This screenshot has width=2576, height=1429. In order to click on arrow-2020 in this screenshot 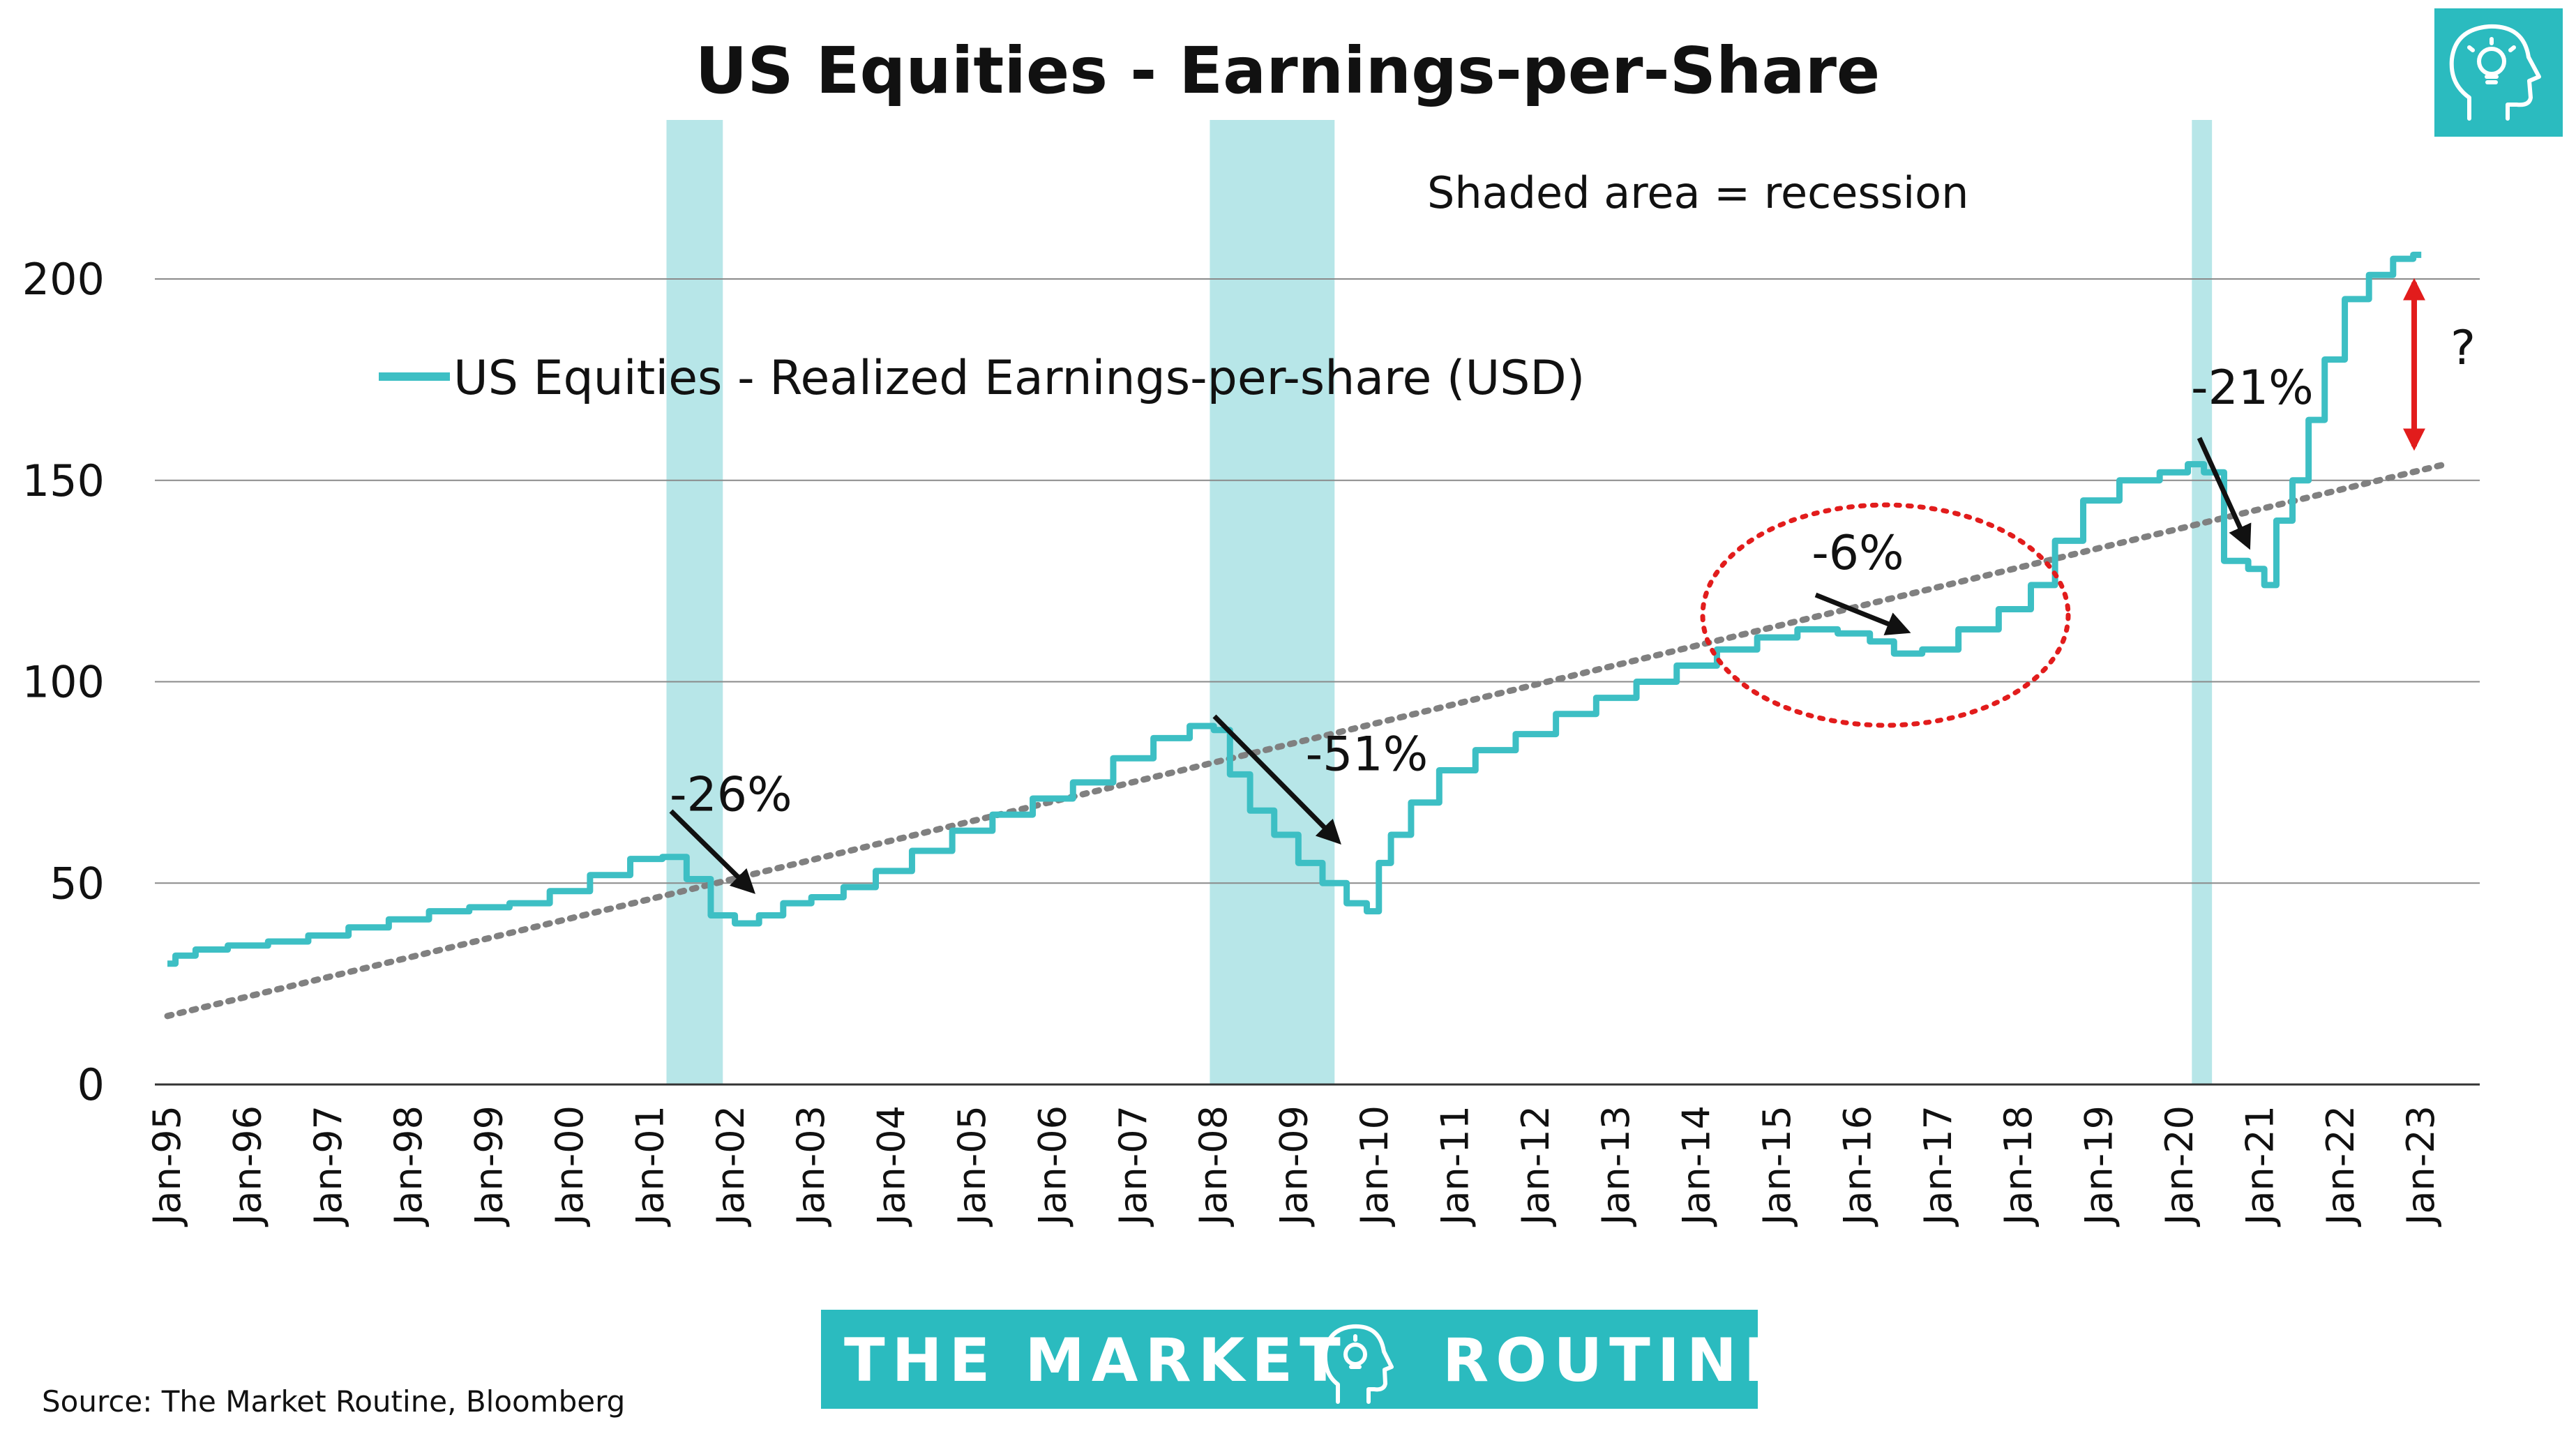, I will do `click(2224, 493)`.